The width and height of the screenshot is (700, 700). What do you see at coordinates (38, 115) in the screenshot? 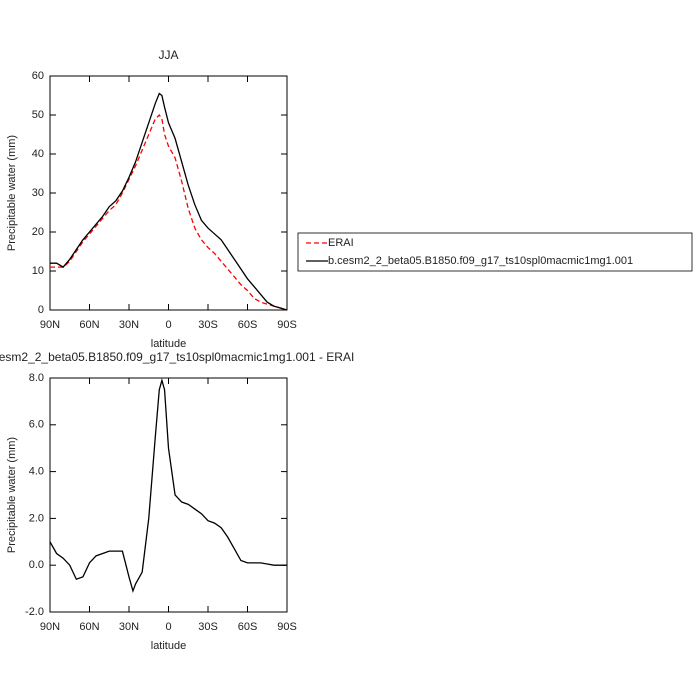
I see `y-tick-label: 50` at bounding box center [38, 115].